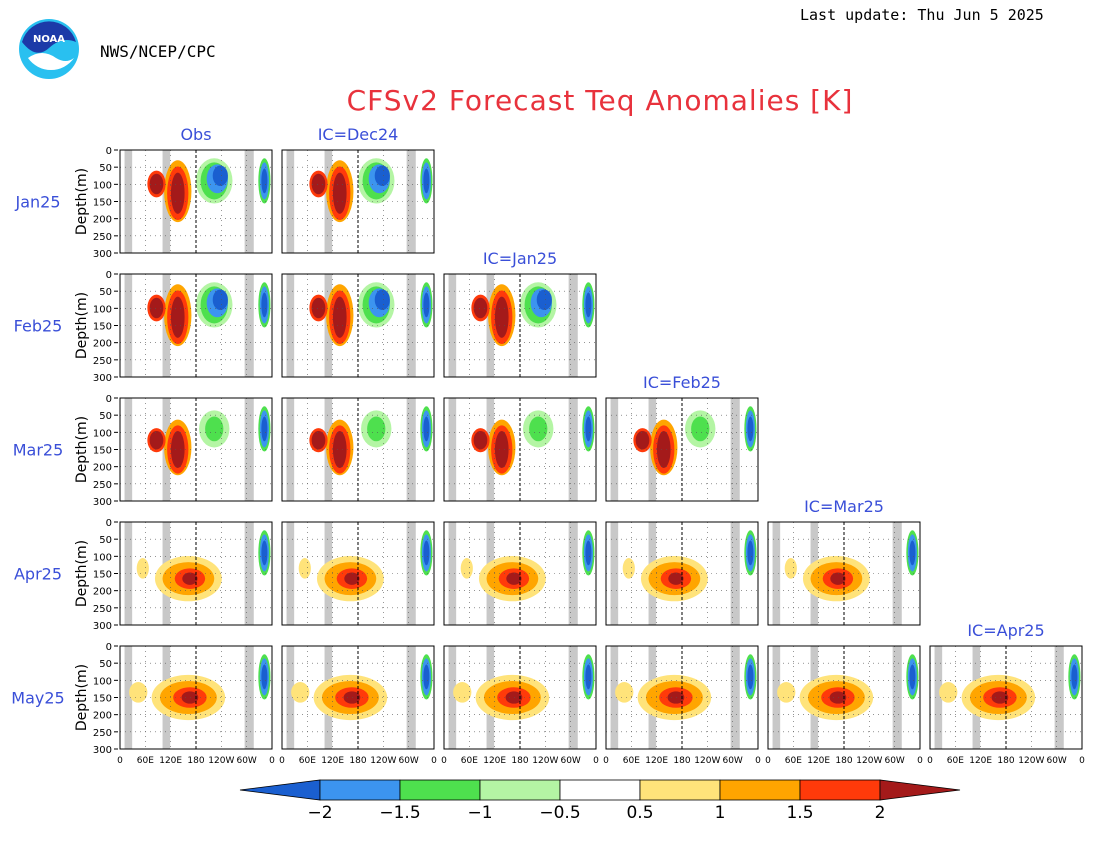  I want to click on column-title: IC=Dec24, so click(358, 134).